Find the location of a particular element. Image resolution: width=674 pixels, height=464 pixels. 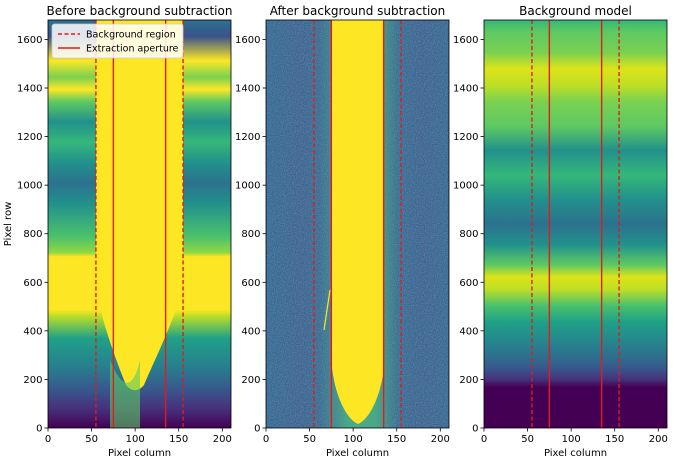

panel-3-xtick-label: 100 is located at coordinates (571, 439).